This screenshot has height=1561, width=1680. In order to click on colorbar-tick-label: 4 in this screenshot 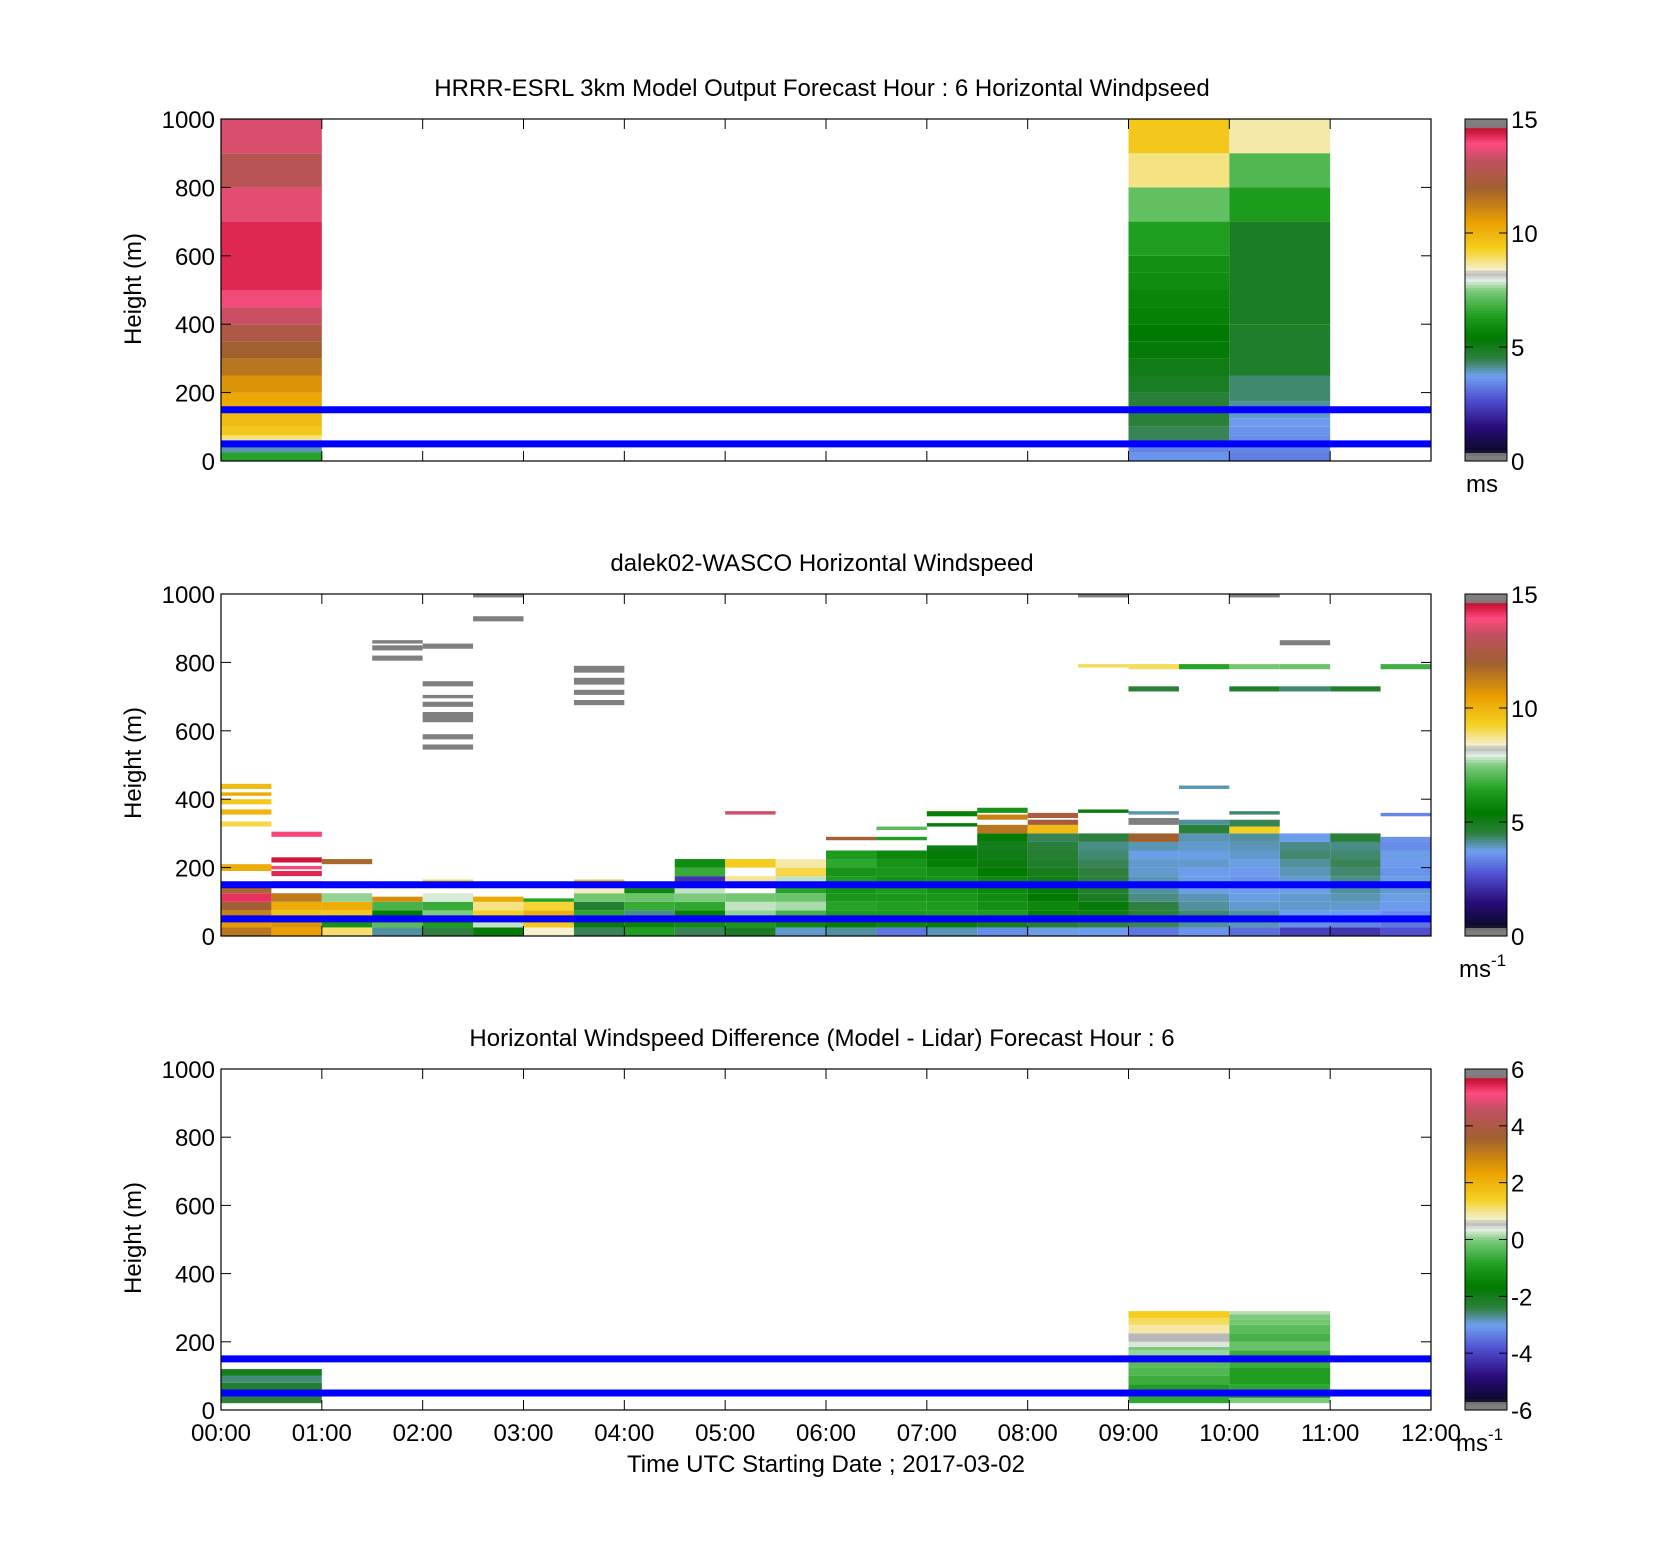, I will do `click(1517, 1127)`.